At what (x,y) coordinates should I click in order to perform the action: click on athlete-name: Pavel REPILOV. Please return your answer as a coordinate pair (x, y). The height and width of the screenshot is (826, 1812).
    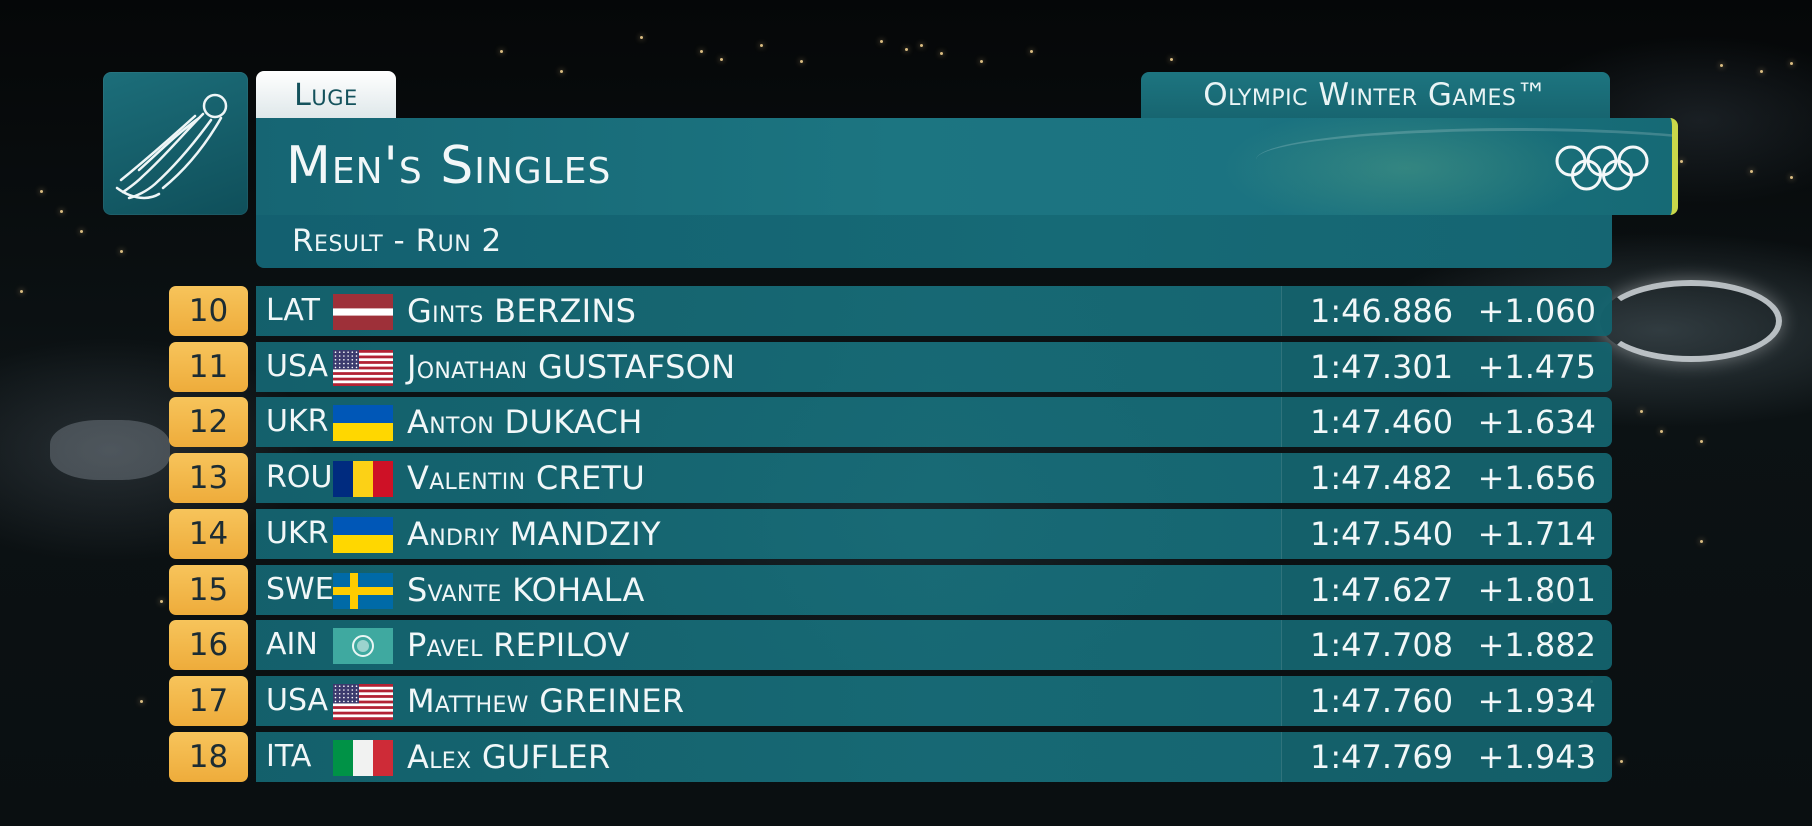
    Looking at the image, I should click on (518, 645).